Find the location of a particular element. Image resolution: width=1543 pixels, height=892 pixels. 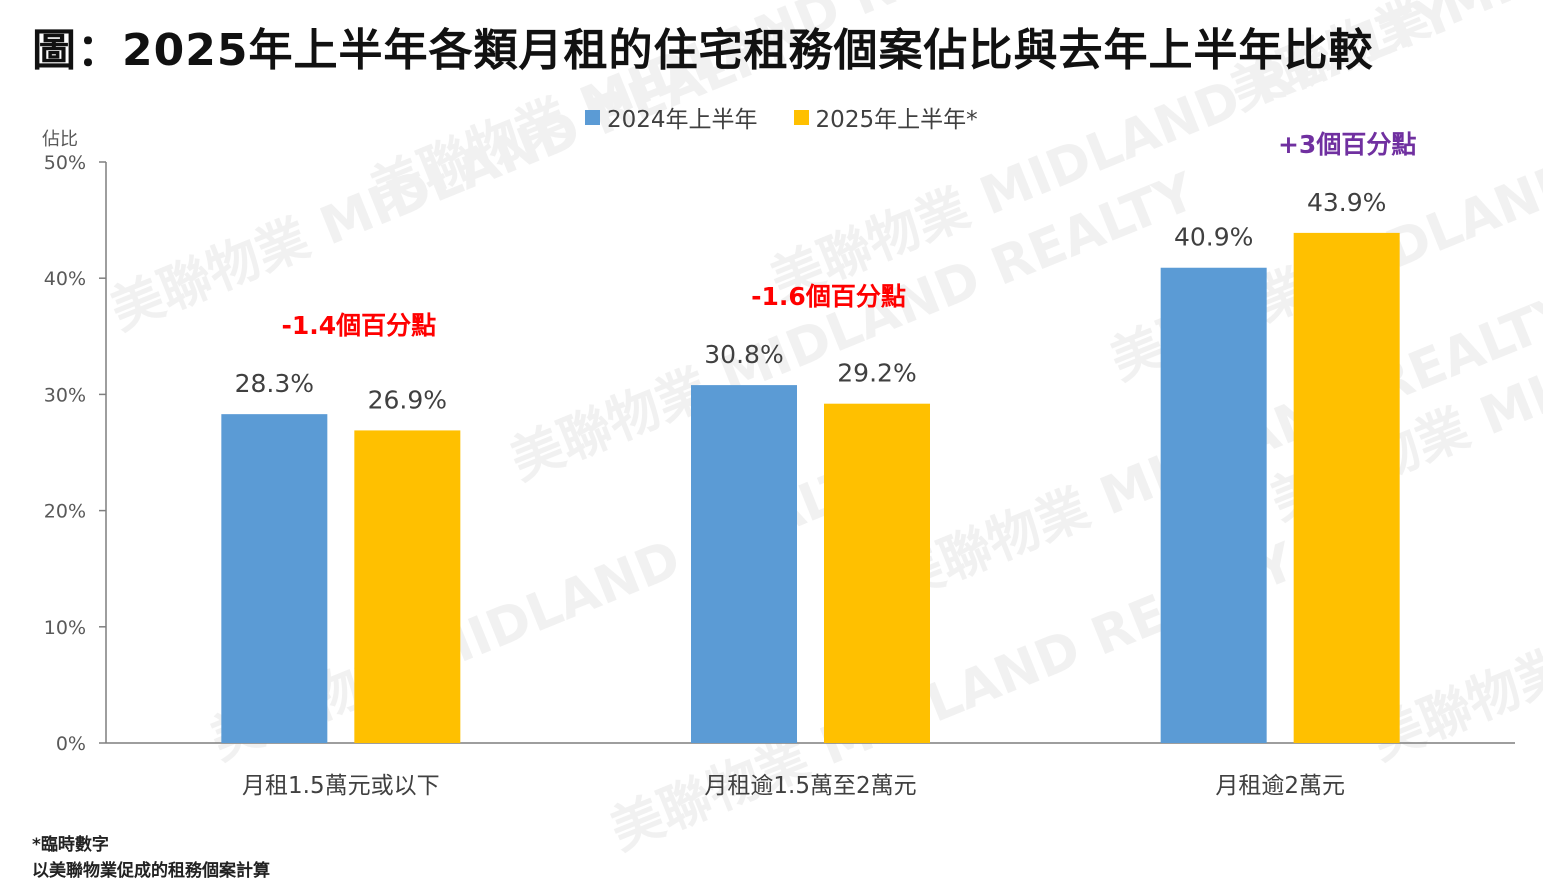

category-labels: 月租1.5萬元或以下 月租逾1.5萬至2萬元 月租逾2萬元 is located at coordinates (793, 786).